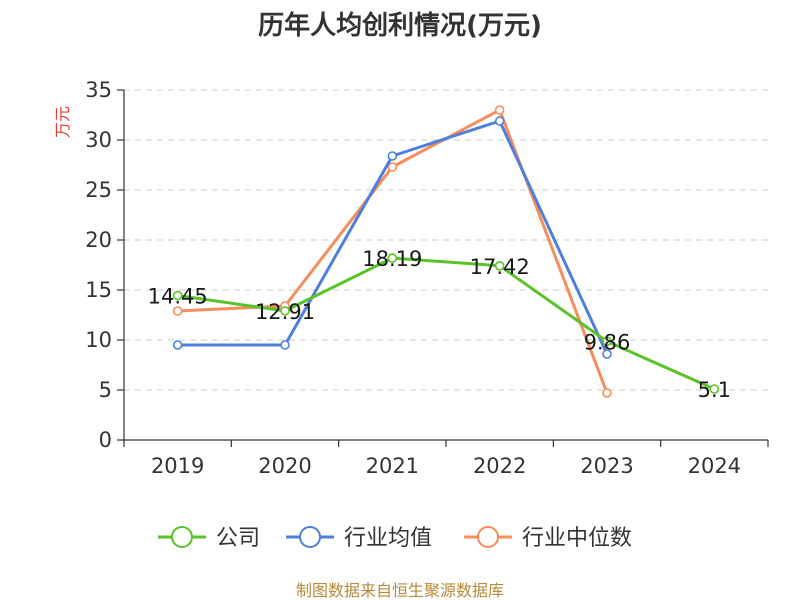 The image size is (800, 600). I want to click on x-axis-ticks: 2019 2020 2021 2022 2023 2024, so click(446, 459).